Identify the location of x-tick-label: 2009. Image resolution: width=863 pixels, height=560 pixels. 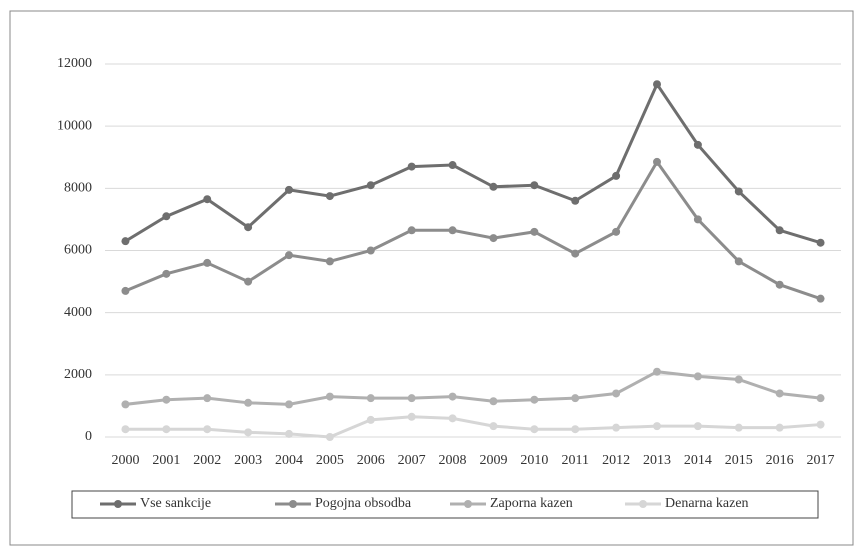
(493, 460).